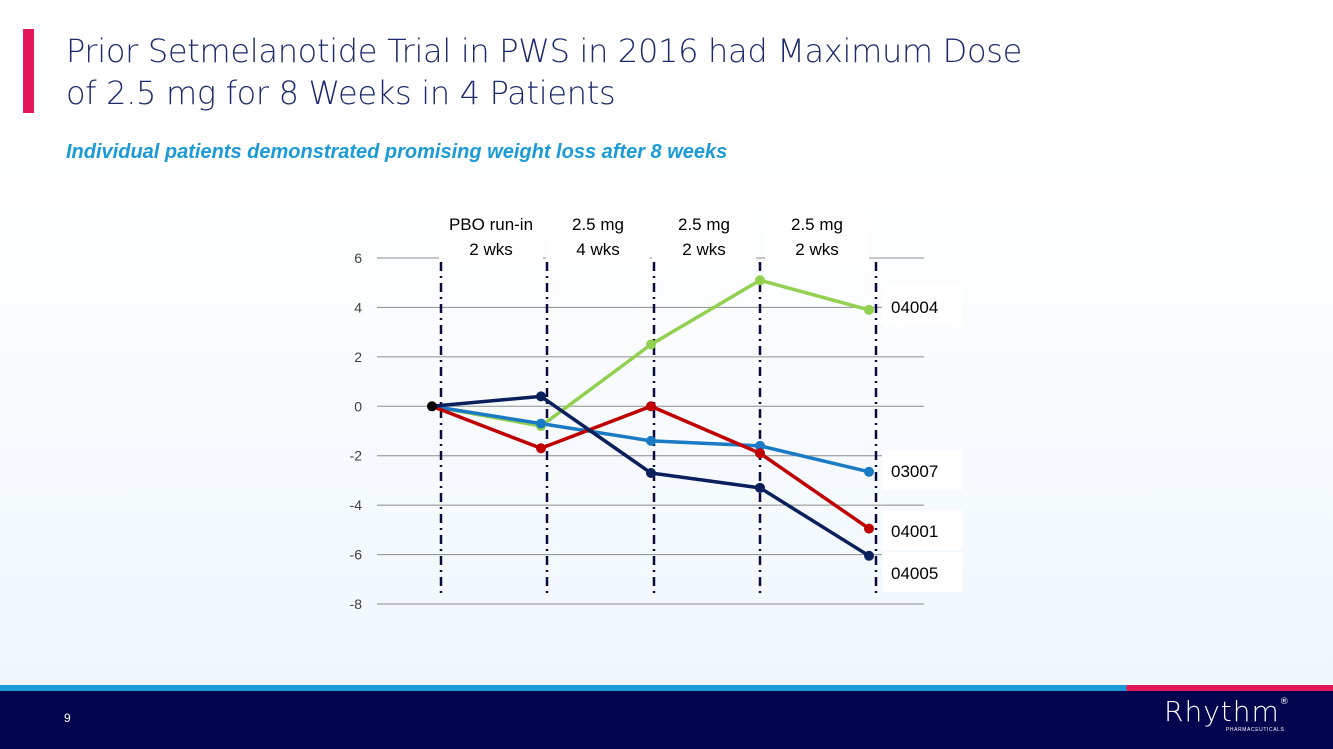  Describe the element at coordinates (1255, 730) in the screenshot. I see `logo-subtitle: PHARMACEUTICALS` at that location.